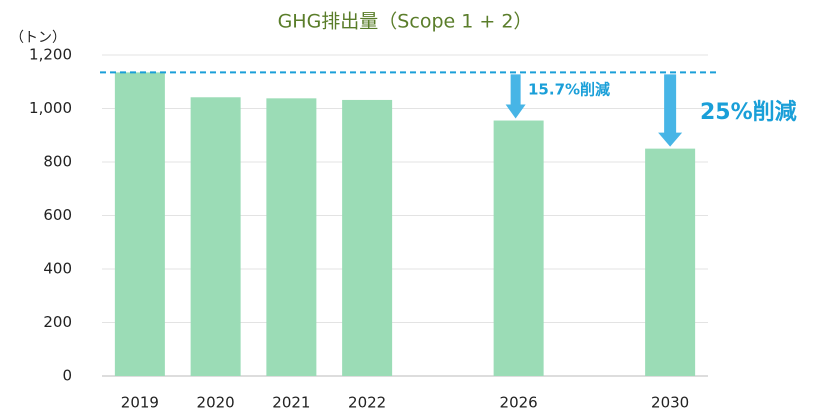  Describe the element at coordinates (367, 402) in the screenshot. I see `x-tick-label: 2022` at that location.